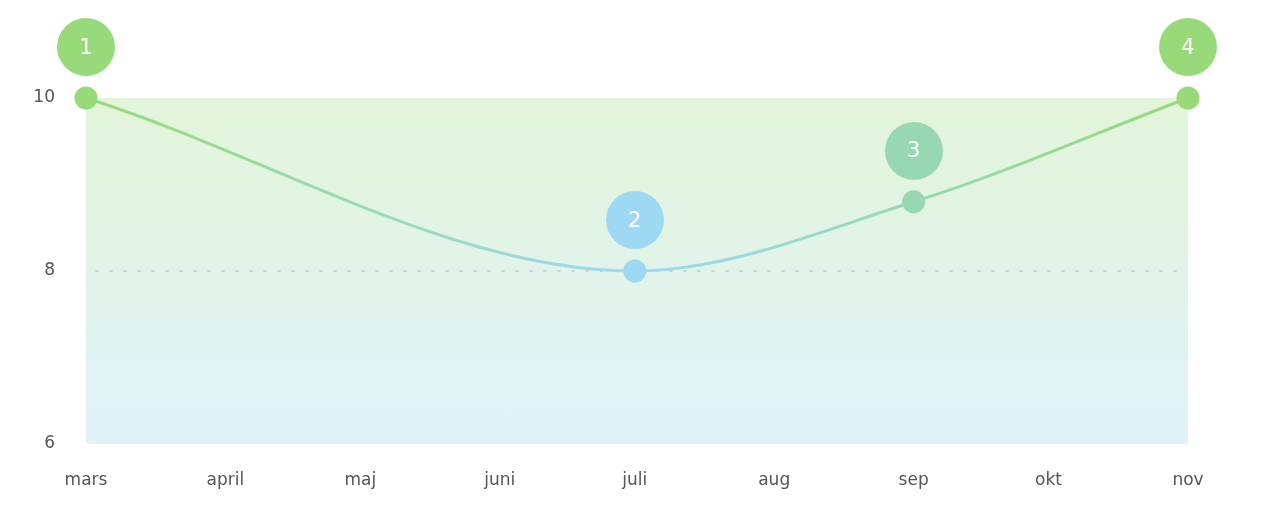 The image size is (1275, 509). I want to click on numbered-badge: 1, so click(86, 47).